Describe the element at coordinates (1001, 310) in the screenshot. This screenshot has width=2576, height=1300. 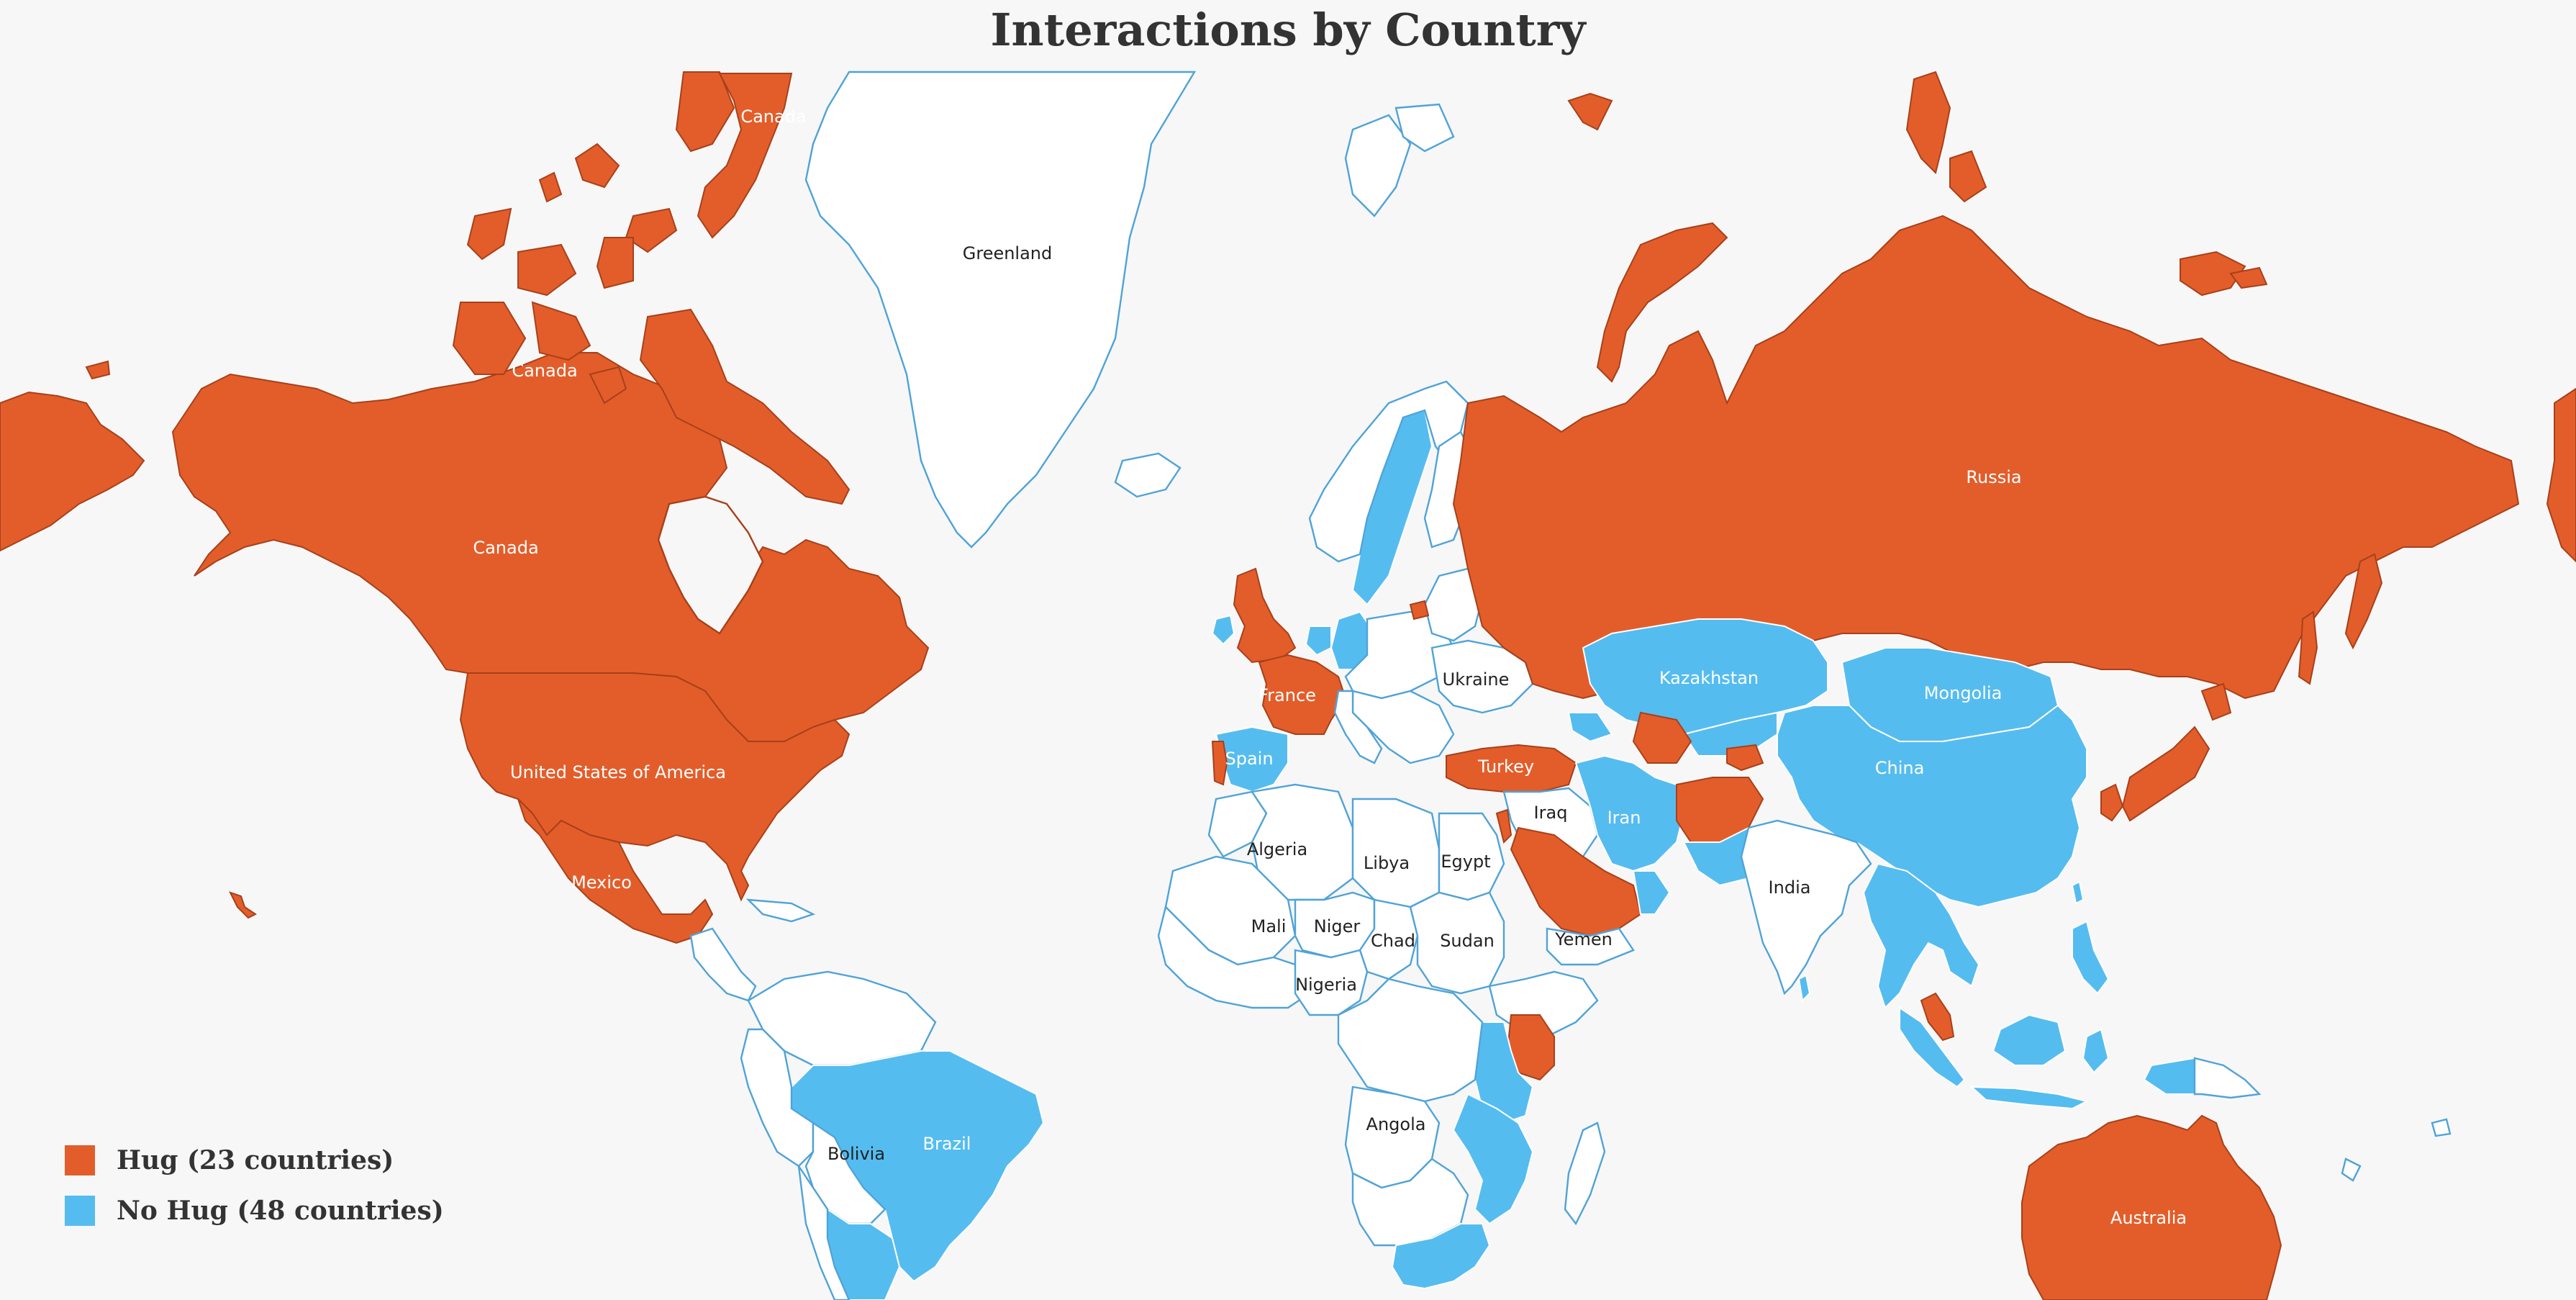
I see `country-greenland` at that location.